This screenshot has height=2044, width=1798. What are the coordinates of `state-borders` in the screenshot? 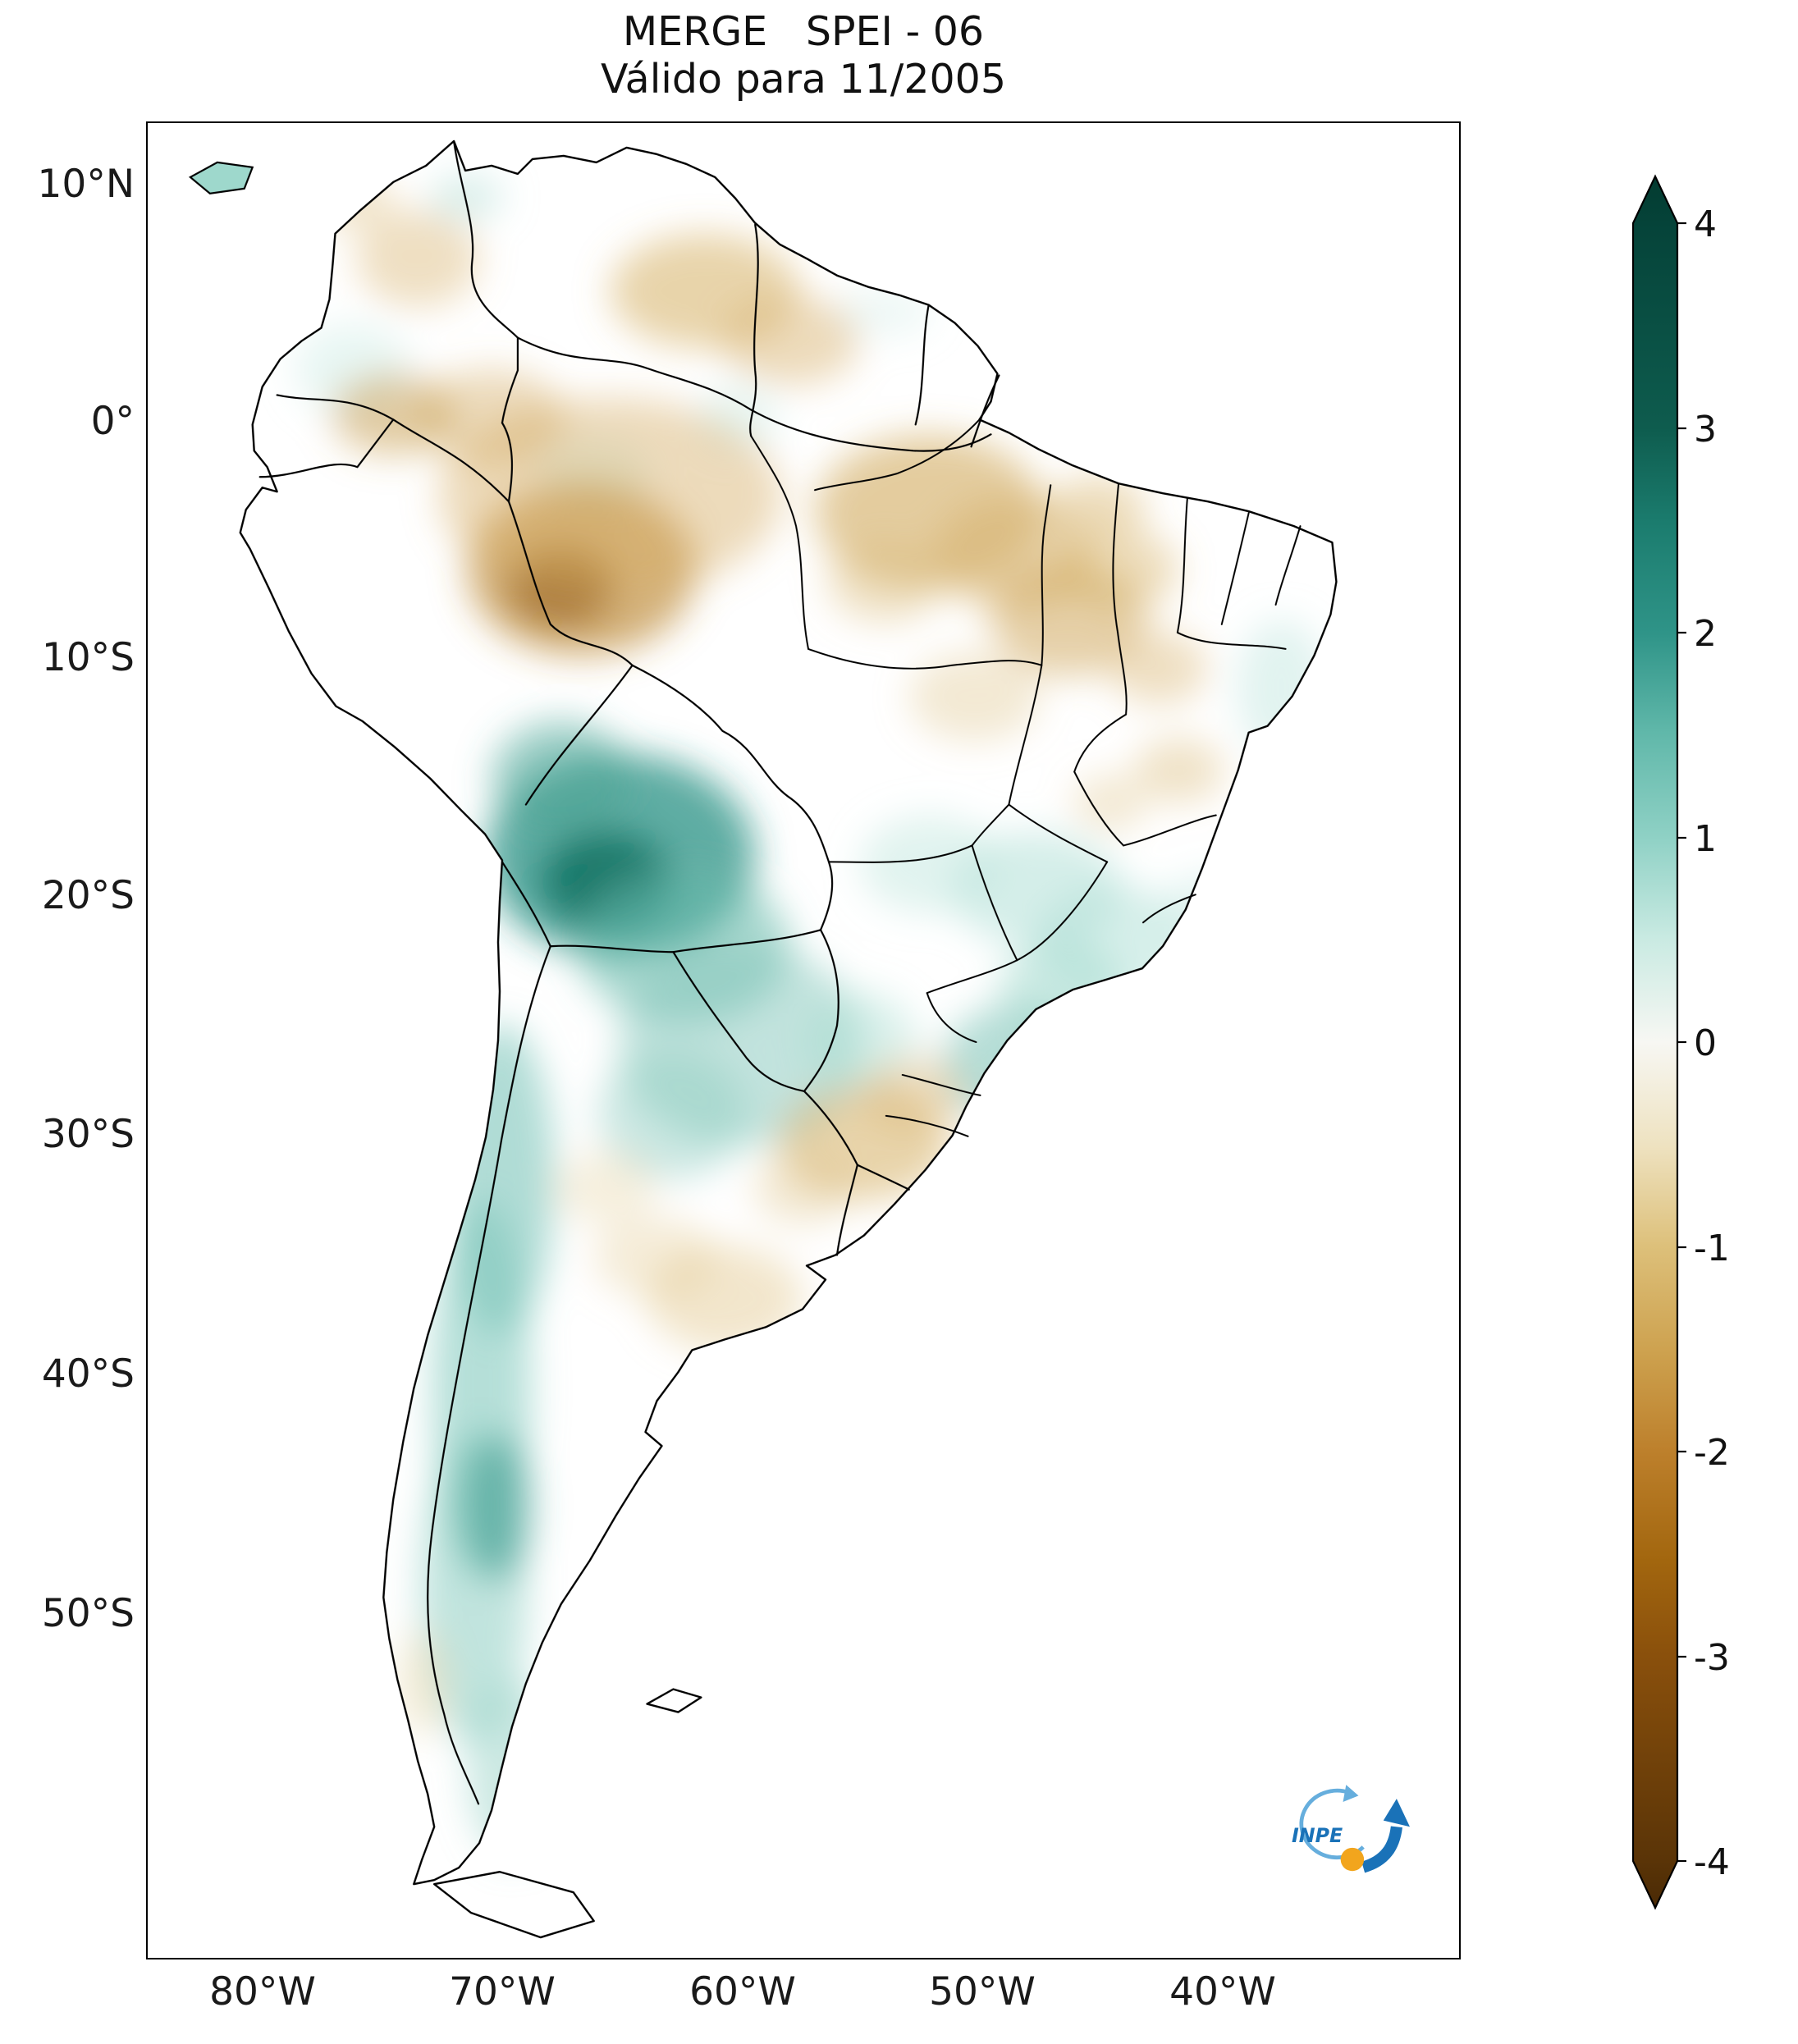 It's located at (1026, 777).